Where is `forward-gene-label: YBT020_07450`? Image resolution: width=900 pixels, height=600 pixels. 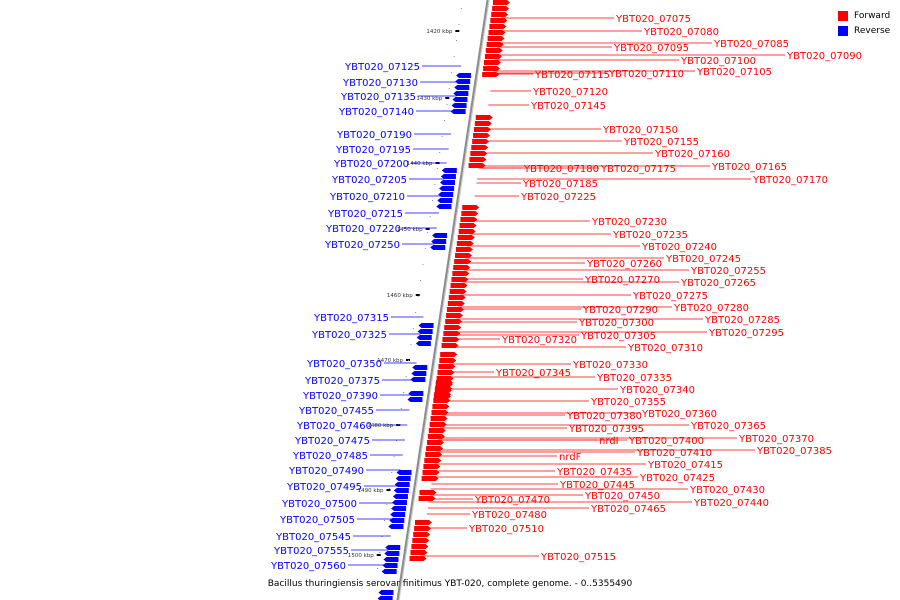
forward-gene-label: YBT020_07450 is located at coordinates (622, 496).